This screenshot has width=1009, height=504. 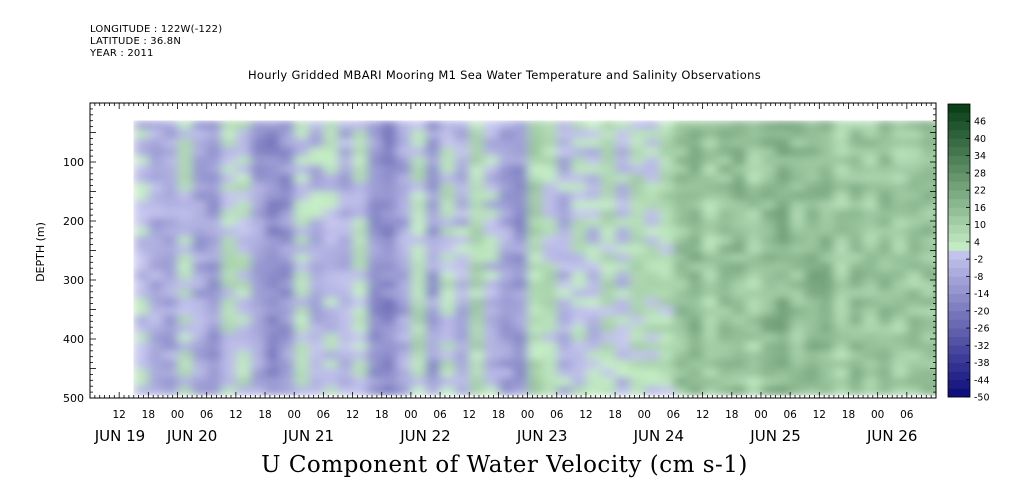 What do you see at coordinates (760, 415) in the screenshot?
I see `x-hour-tick-label: 00` at bounding box center [760, 415].